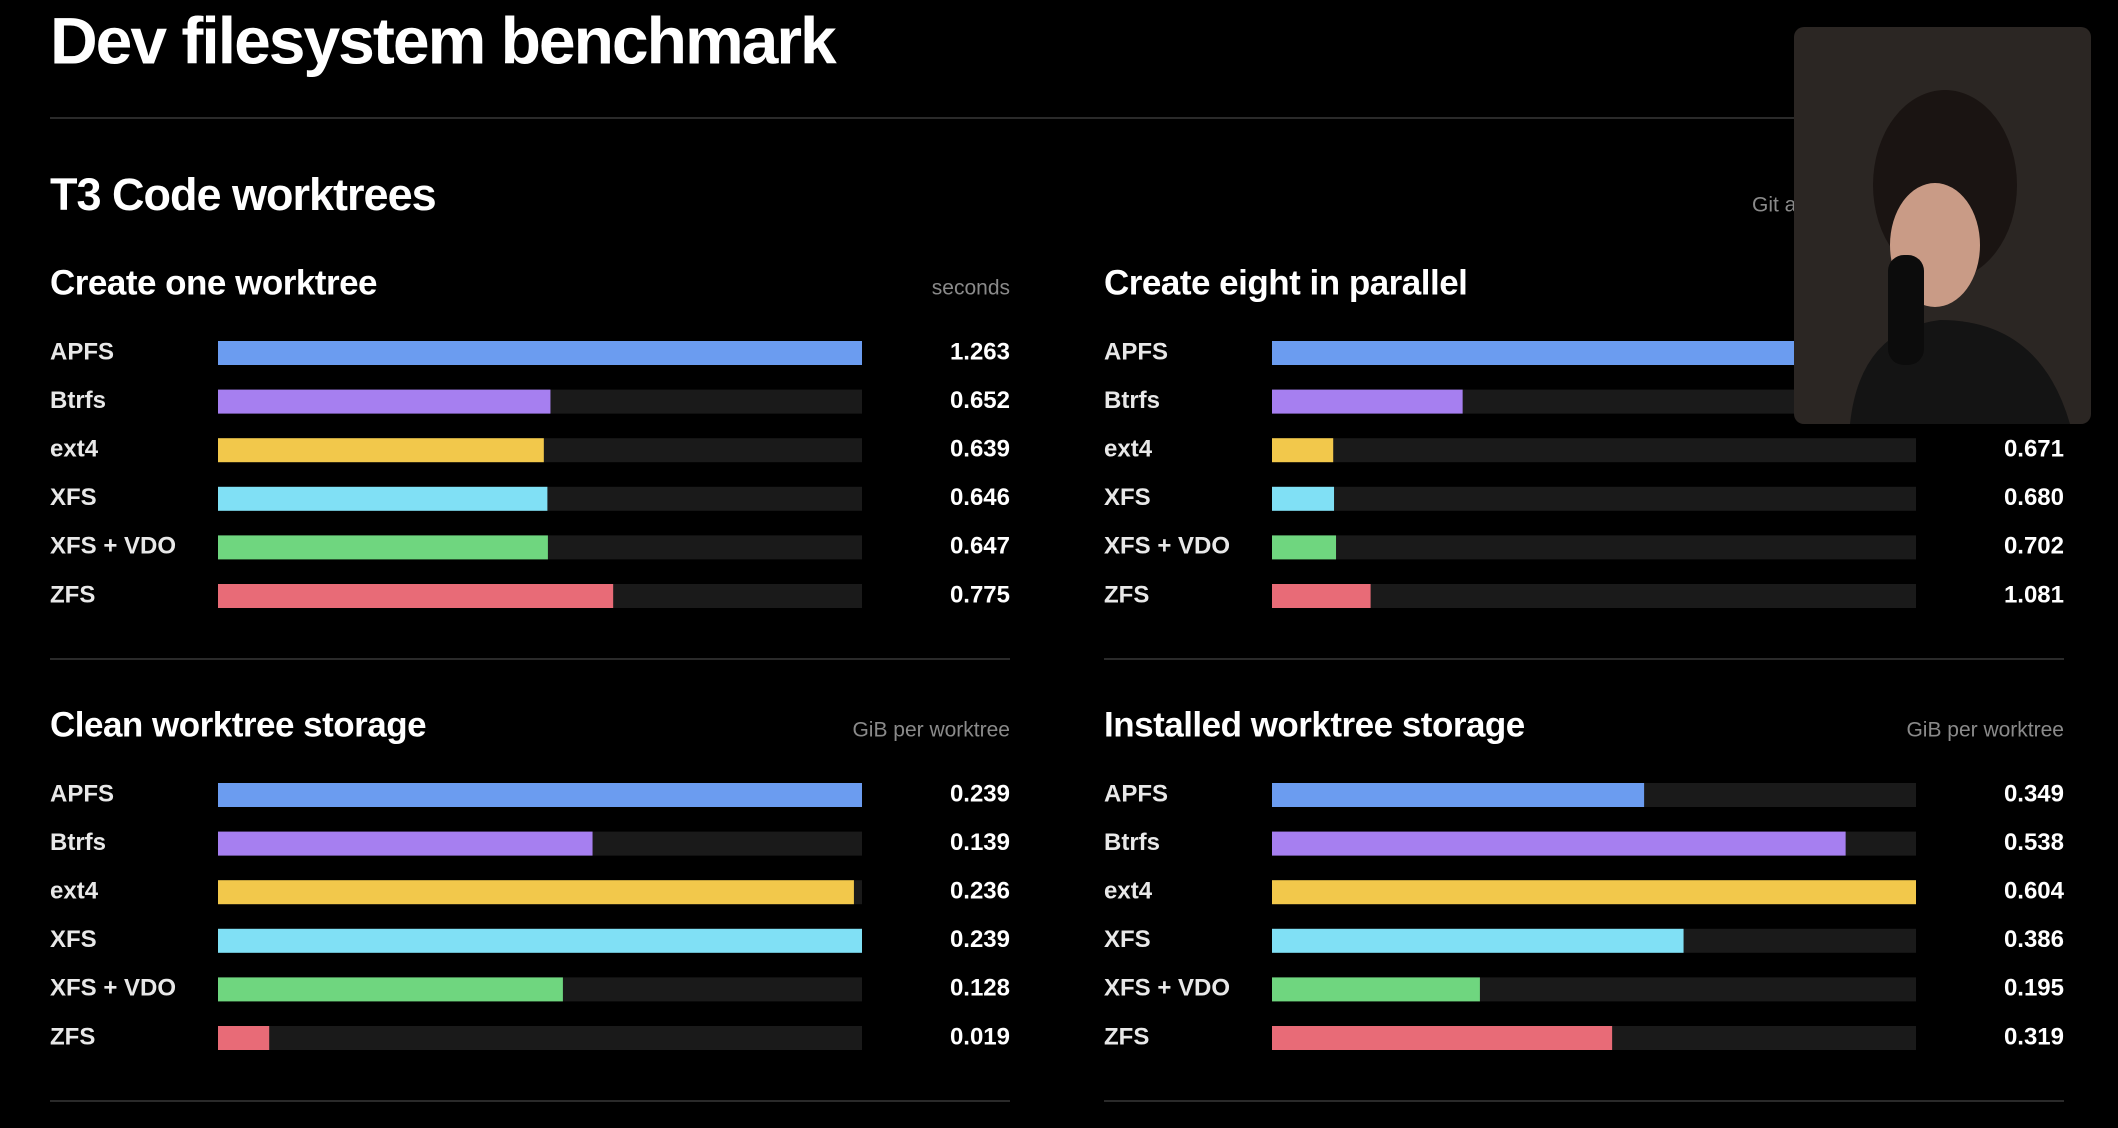 Image resolution: width=2118 pixels, height=1128 pixels. What do you see at coordinates (980, 1036) in the screenshot?
I see `value-label: 0.019` at bounding box center [980, 1036].